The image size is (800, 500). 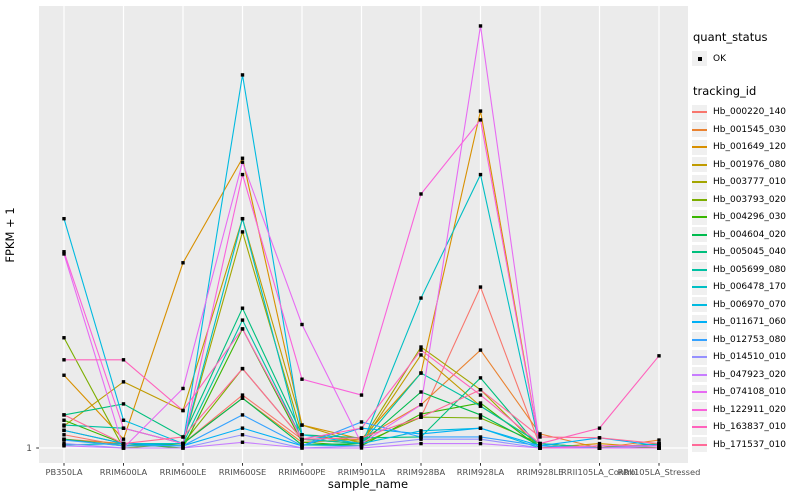 I want to click on legend-item-Hb_003793_020: Hb_003793_020, so click(x=745, y=200).